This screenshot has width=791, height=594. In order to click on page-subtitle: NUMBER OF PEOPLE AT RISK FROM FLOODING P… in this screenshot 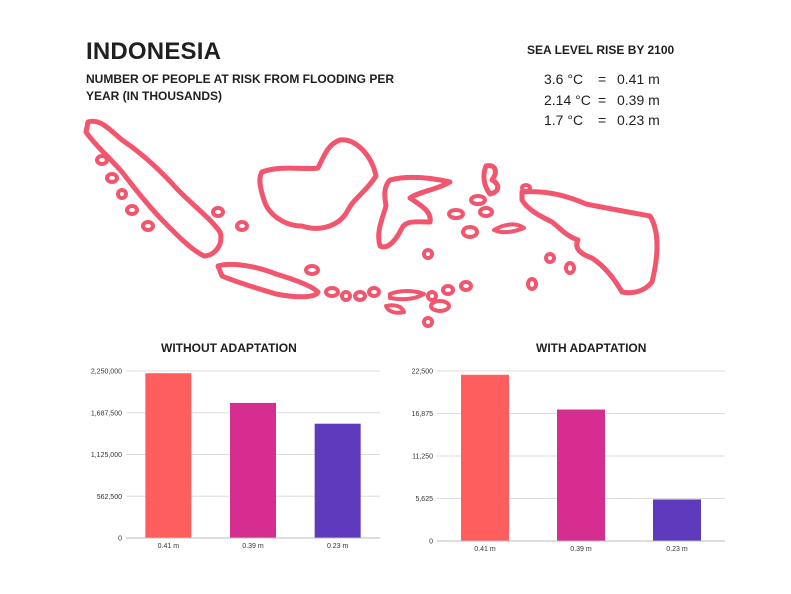, I will do `click(240, 87)`.